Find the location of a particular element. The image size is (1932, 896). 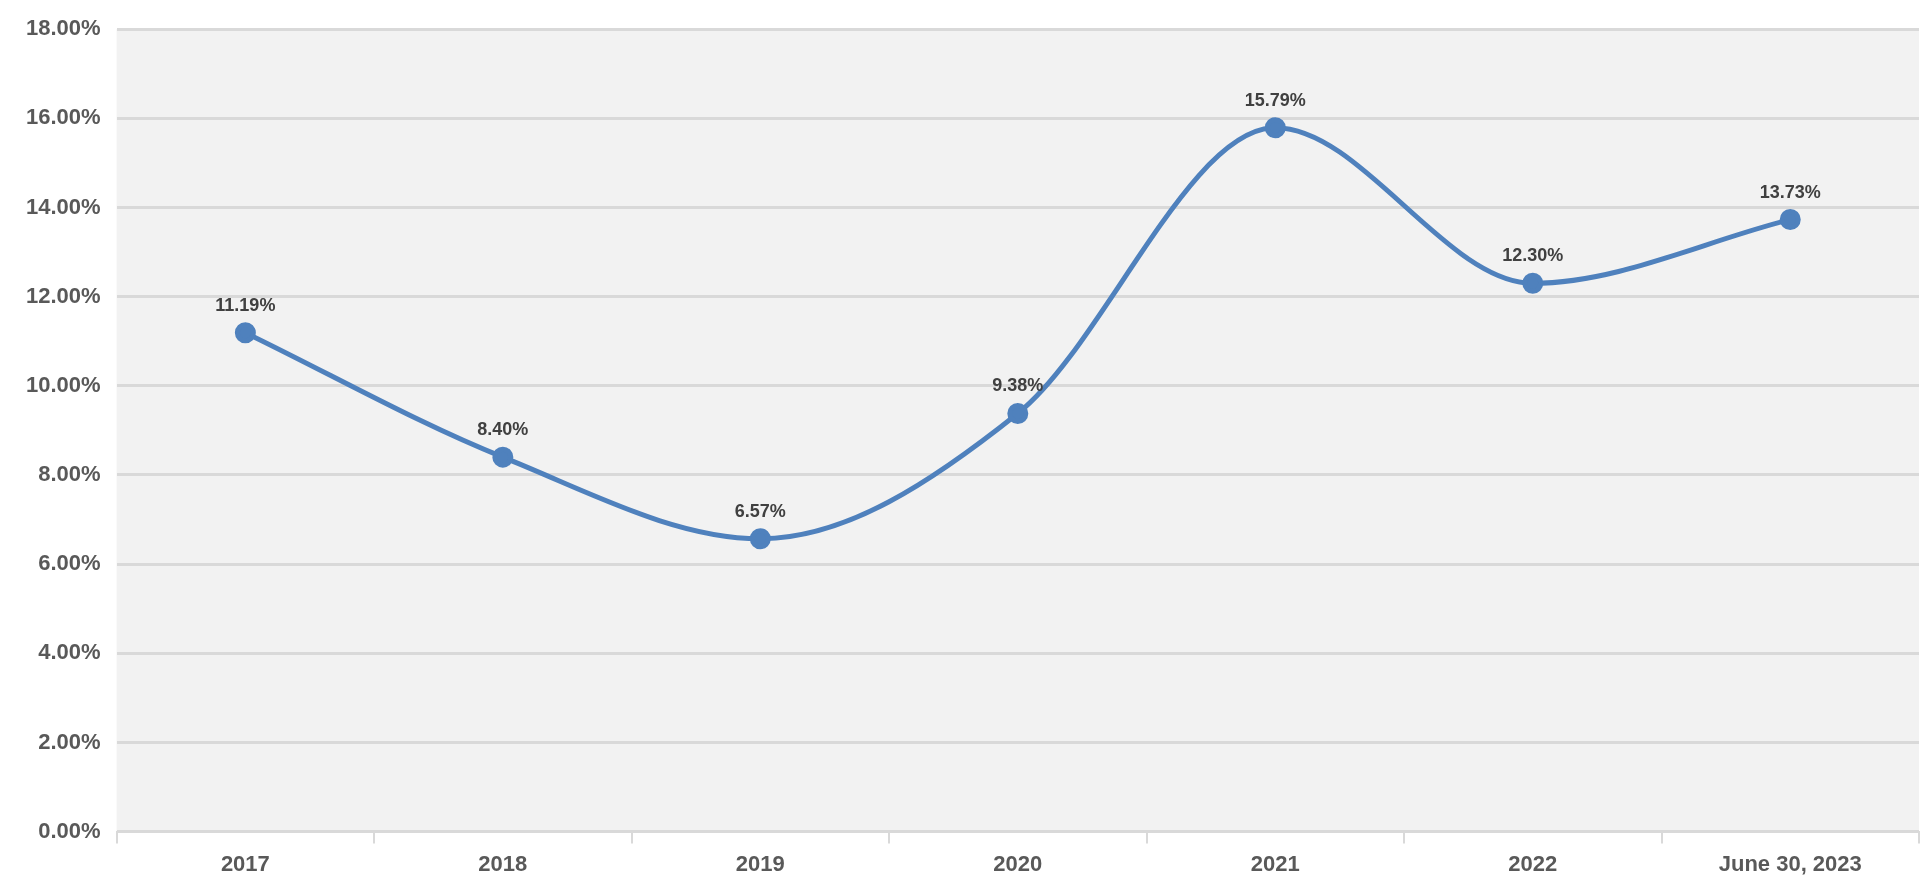

y-tick-label: 12.00% is located at coordinates (63, 295).